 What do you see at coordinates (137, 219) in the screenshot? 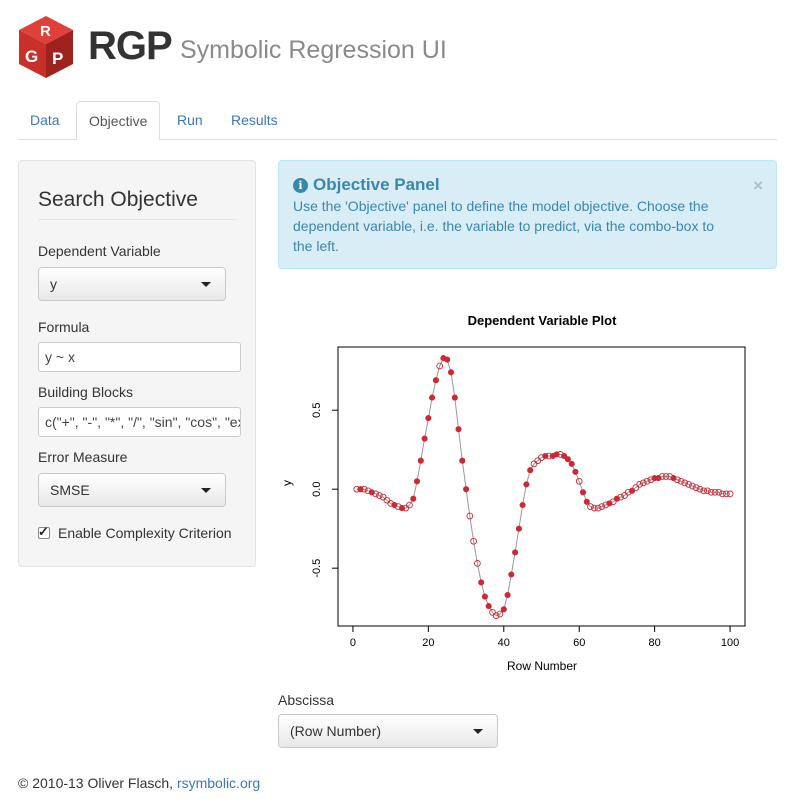
I see `divider` at bounding box center [137, 219].